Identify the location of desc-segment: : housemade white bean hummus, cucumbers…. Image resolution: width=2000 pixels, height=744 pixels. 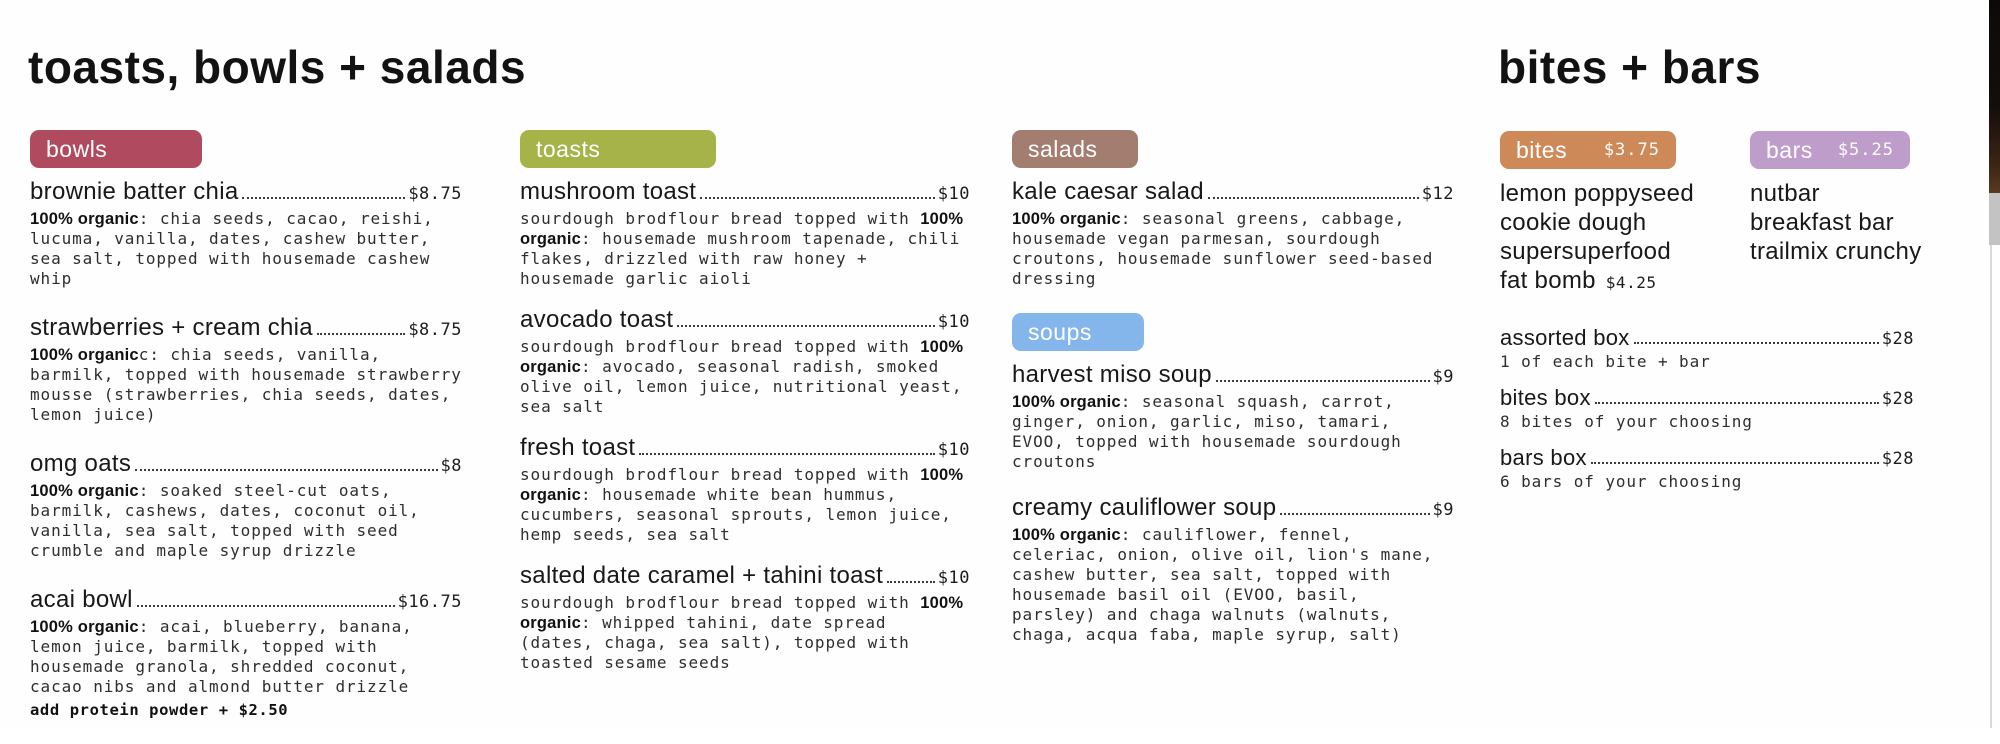
(736, 514).